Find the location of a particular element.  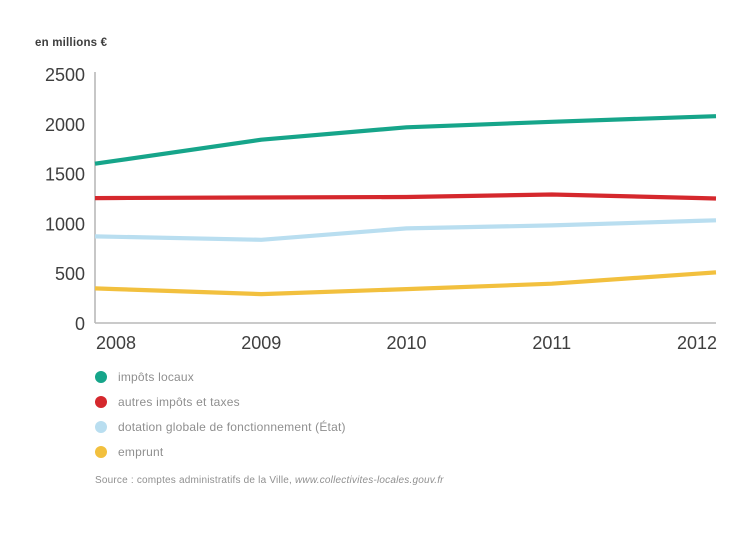

x-tick-label: 2008 is located at coordinates (116, 343).